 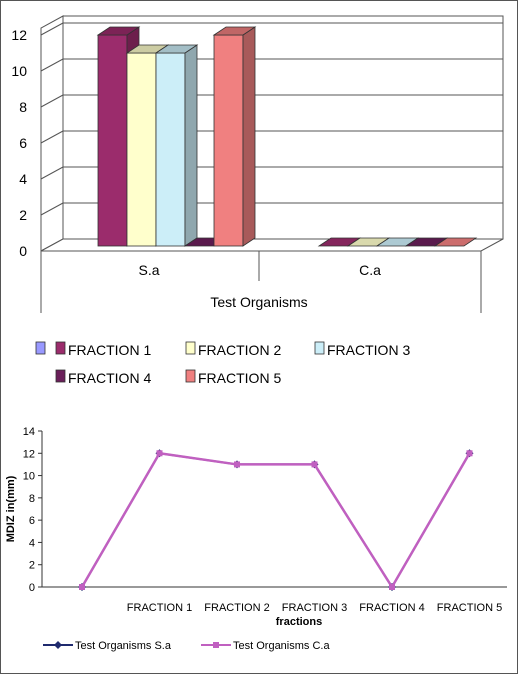 What do you see at coordinates (469, 608) in the screenshot?
I see `x-tick-label: FRACTION 5` at bounding box center [469, 608].